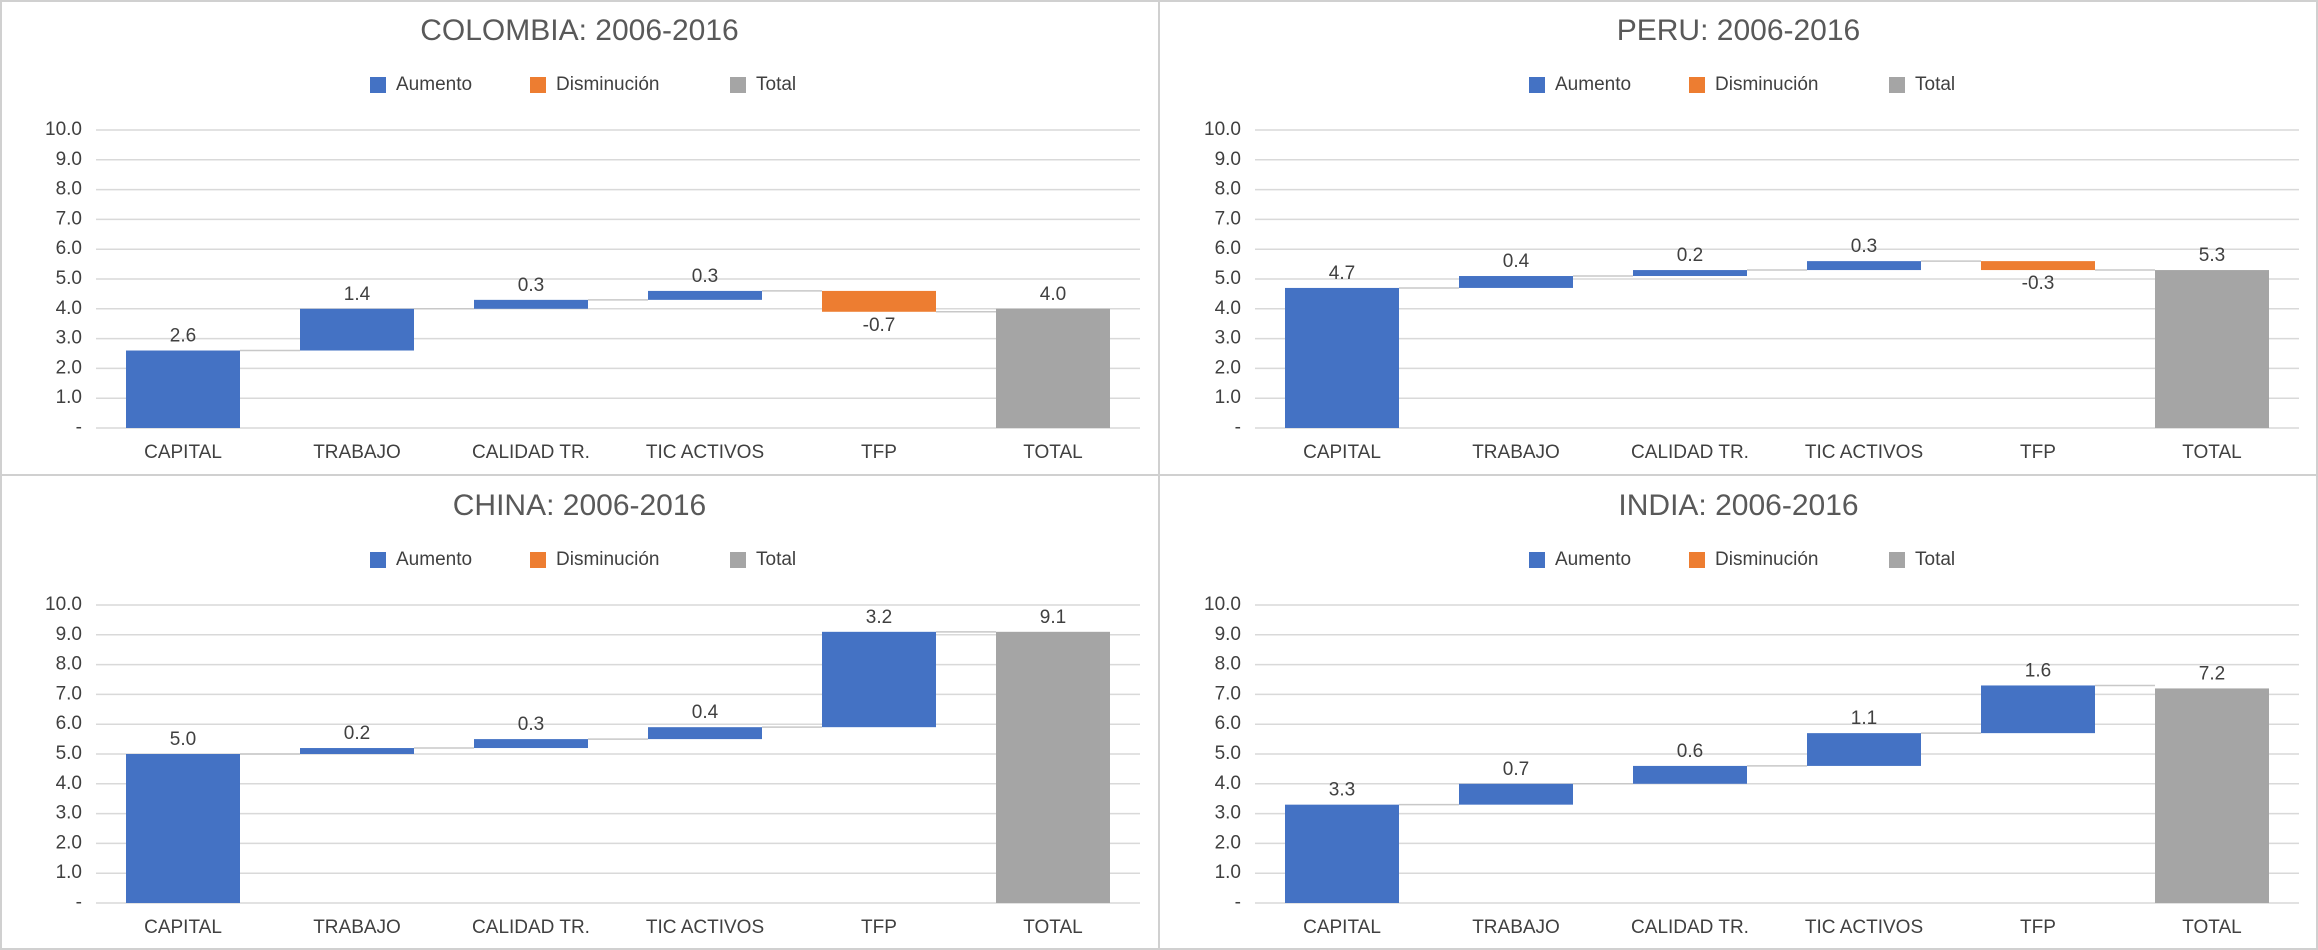 The height and width of the screenshot is (950, 2318). Describe the element at coordinates (1342, 790) in the screenshot. I see `value-label: 3.3` at that location.